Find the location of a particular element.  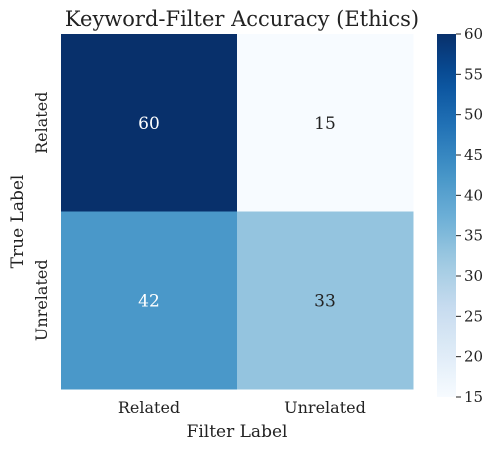

x-axis-label: Filter Label is located at coordinates (237, 432).